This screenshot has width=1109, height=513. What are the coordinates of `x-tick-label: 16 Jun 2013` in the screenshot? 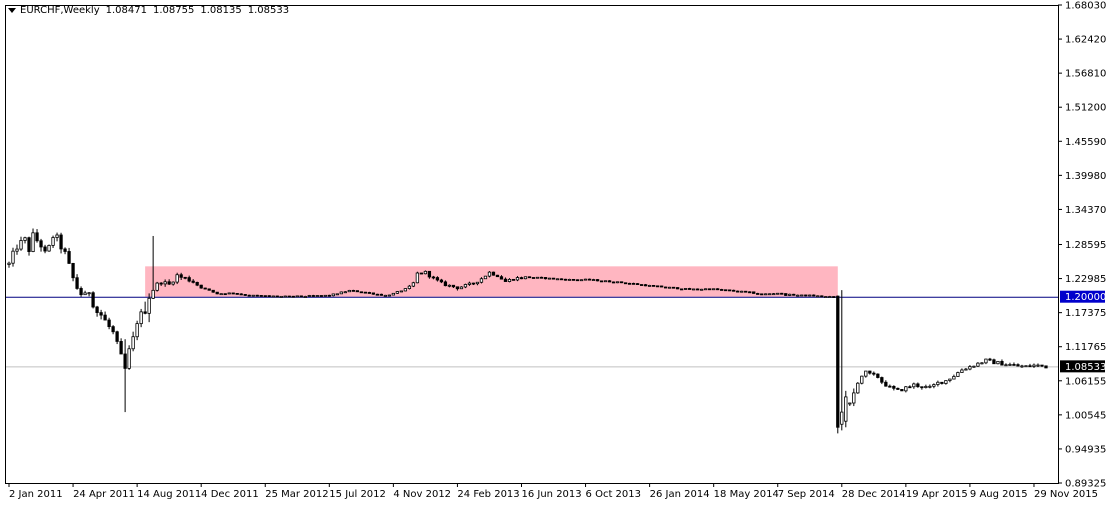 It's located at (551, 494).